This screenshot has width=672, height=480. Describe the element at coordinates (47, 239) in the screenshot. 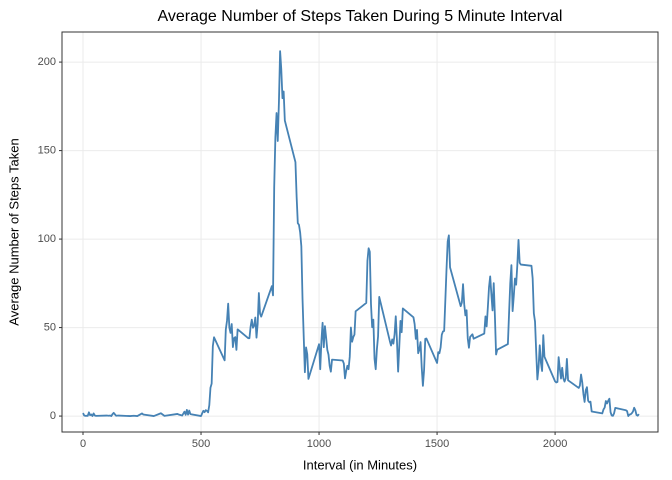

I see `y-tick-label: 100` at that location.